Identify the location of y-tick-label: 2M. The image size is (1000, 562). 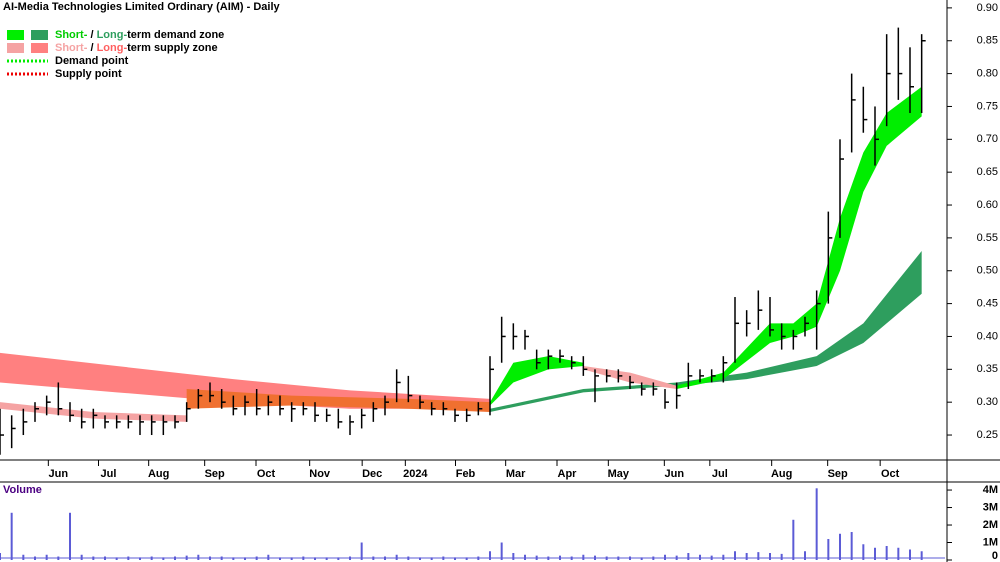
(990, 525).